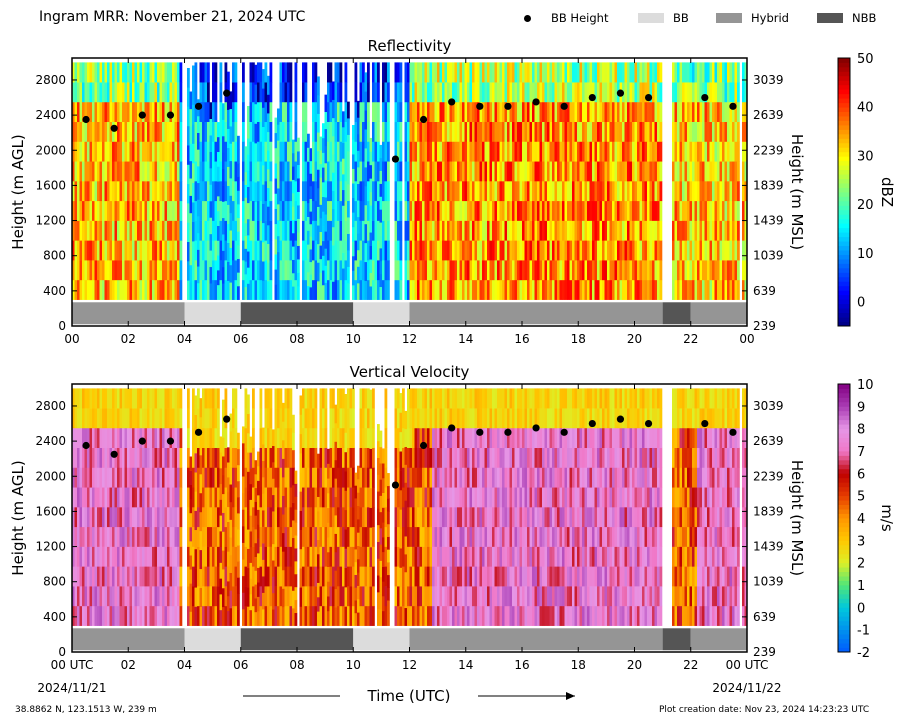 Image resolution: width=900 pixels, height=725 pixels. I want to click on y2-tick-label: 2239, so click(768, 150).